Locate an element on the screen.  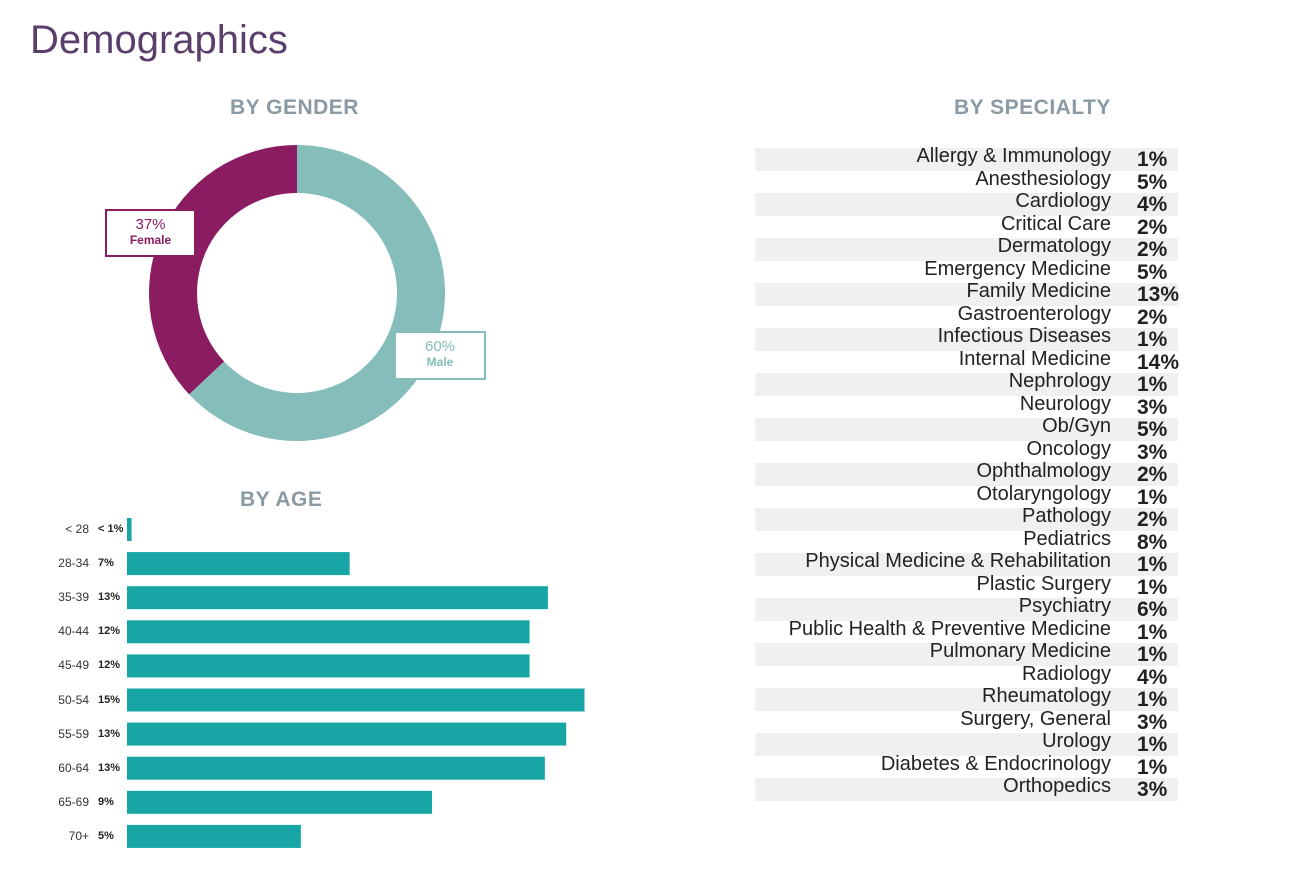
age-value-label: < 1% is located at coordinates (111, 529).